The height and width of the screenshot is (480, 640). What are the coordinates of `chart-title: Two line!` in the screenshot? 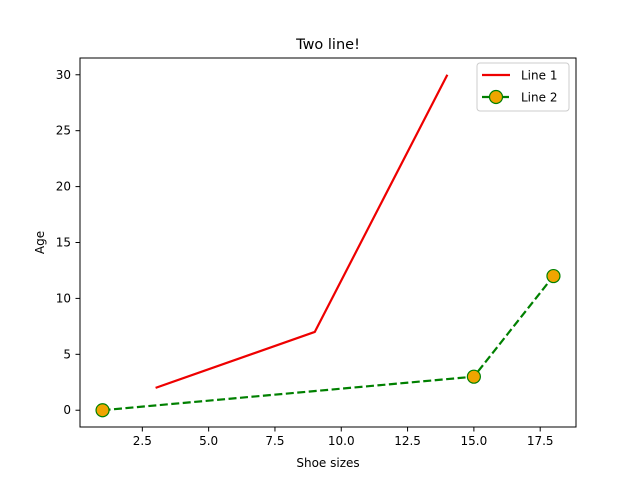 It's located at (327, 45).